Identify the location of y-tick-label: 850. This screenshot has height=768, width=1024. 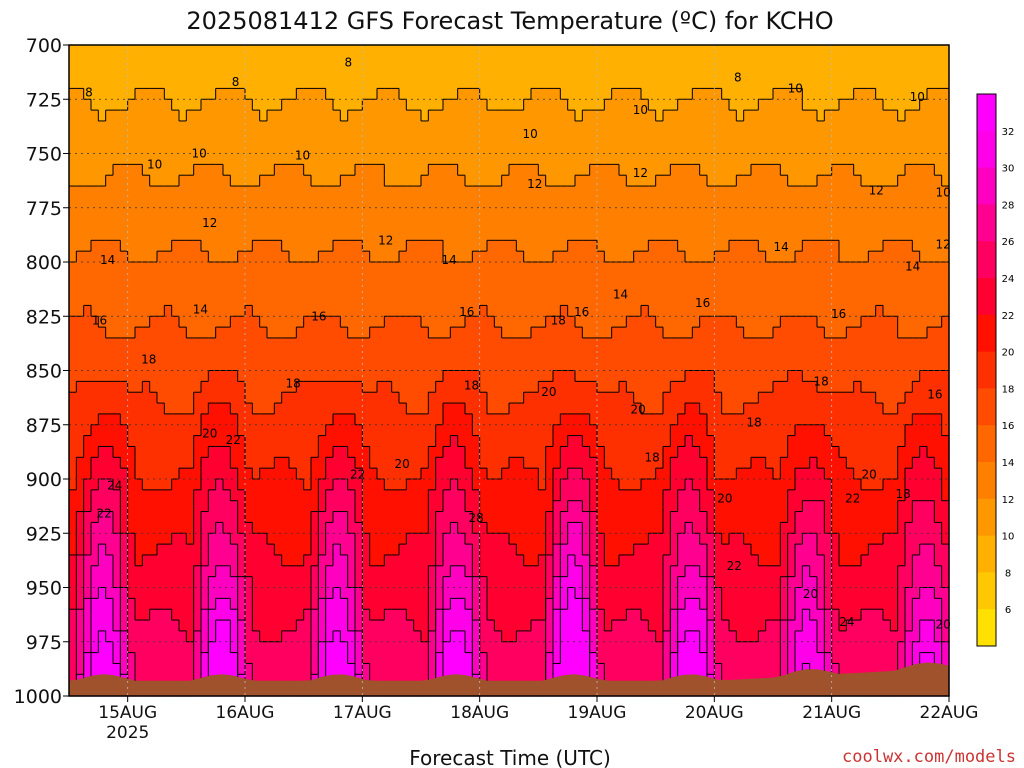
(44, 372).